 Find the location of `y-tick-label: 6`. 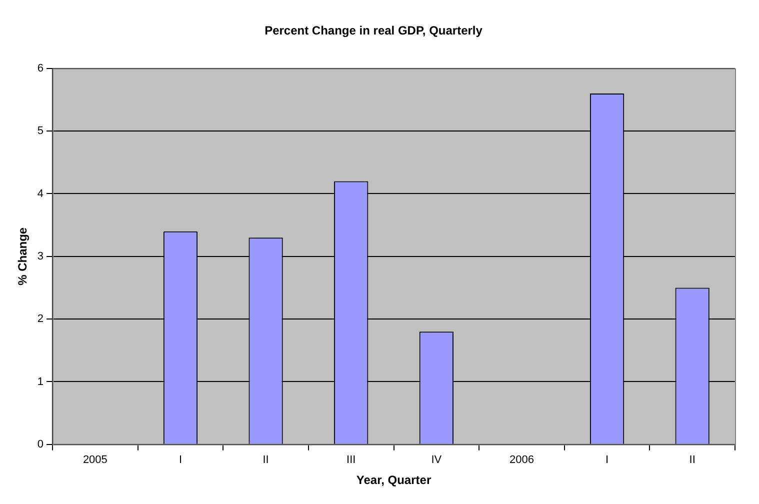

y-tick-label: 6 is located at coordinates (40, 68).